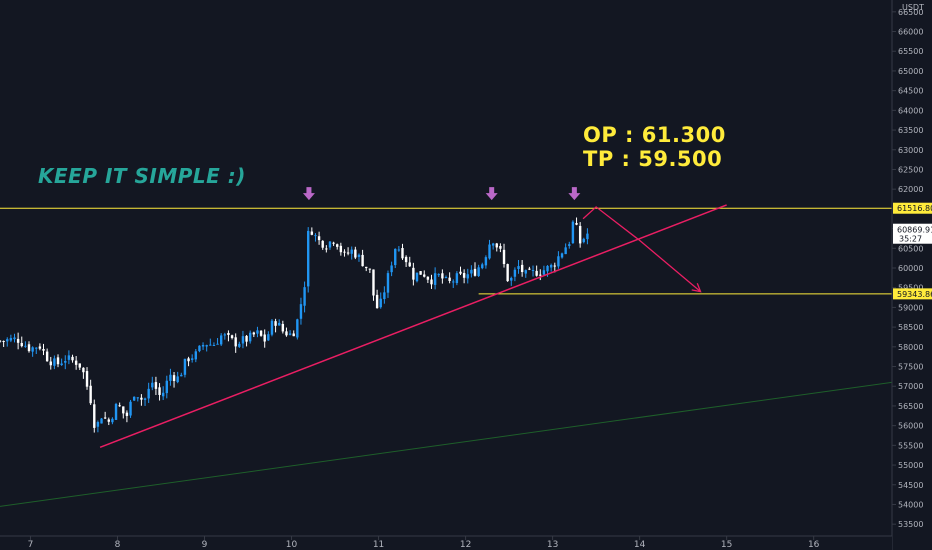  What do you see at coordinates (292, 545) in the screenshot?
I see `time-tick-label: 10` at bounding box center [292, 545].